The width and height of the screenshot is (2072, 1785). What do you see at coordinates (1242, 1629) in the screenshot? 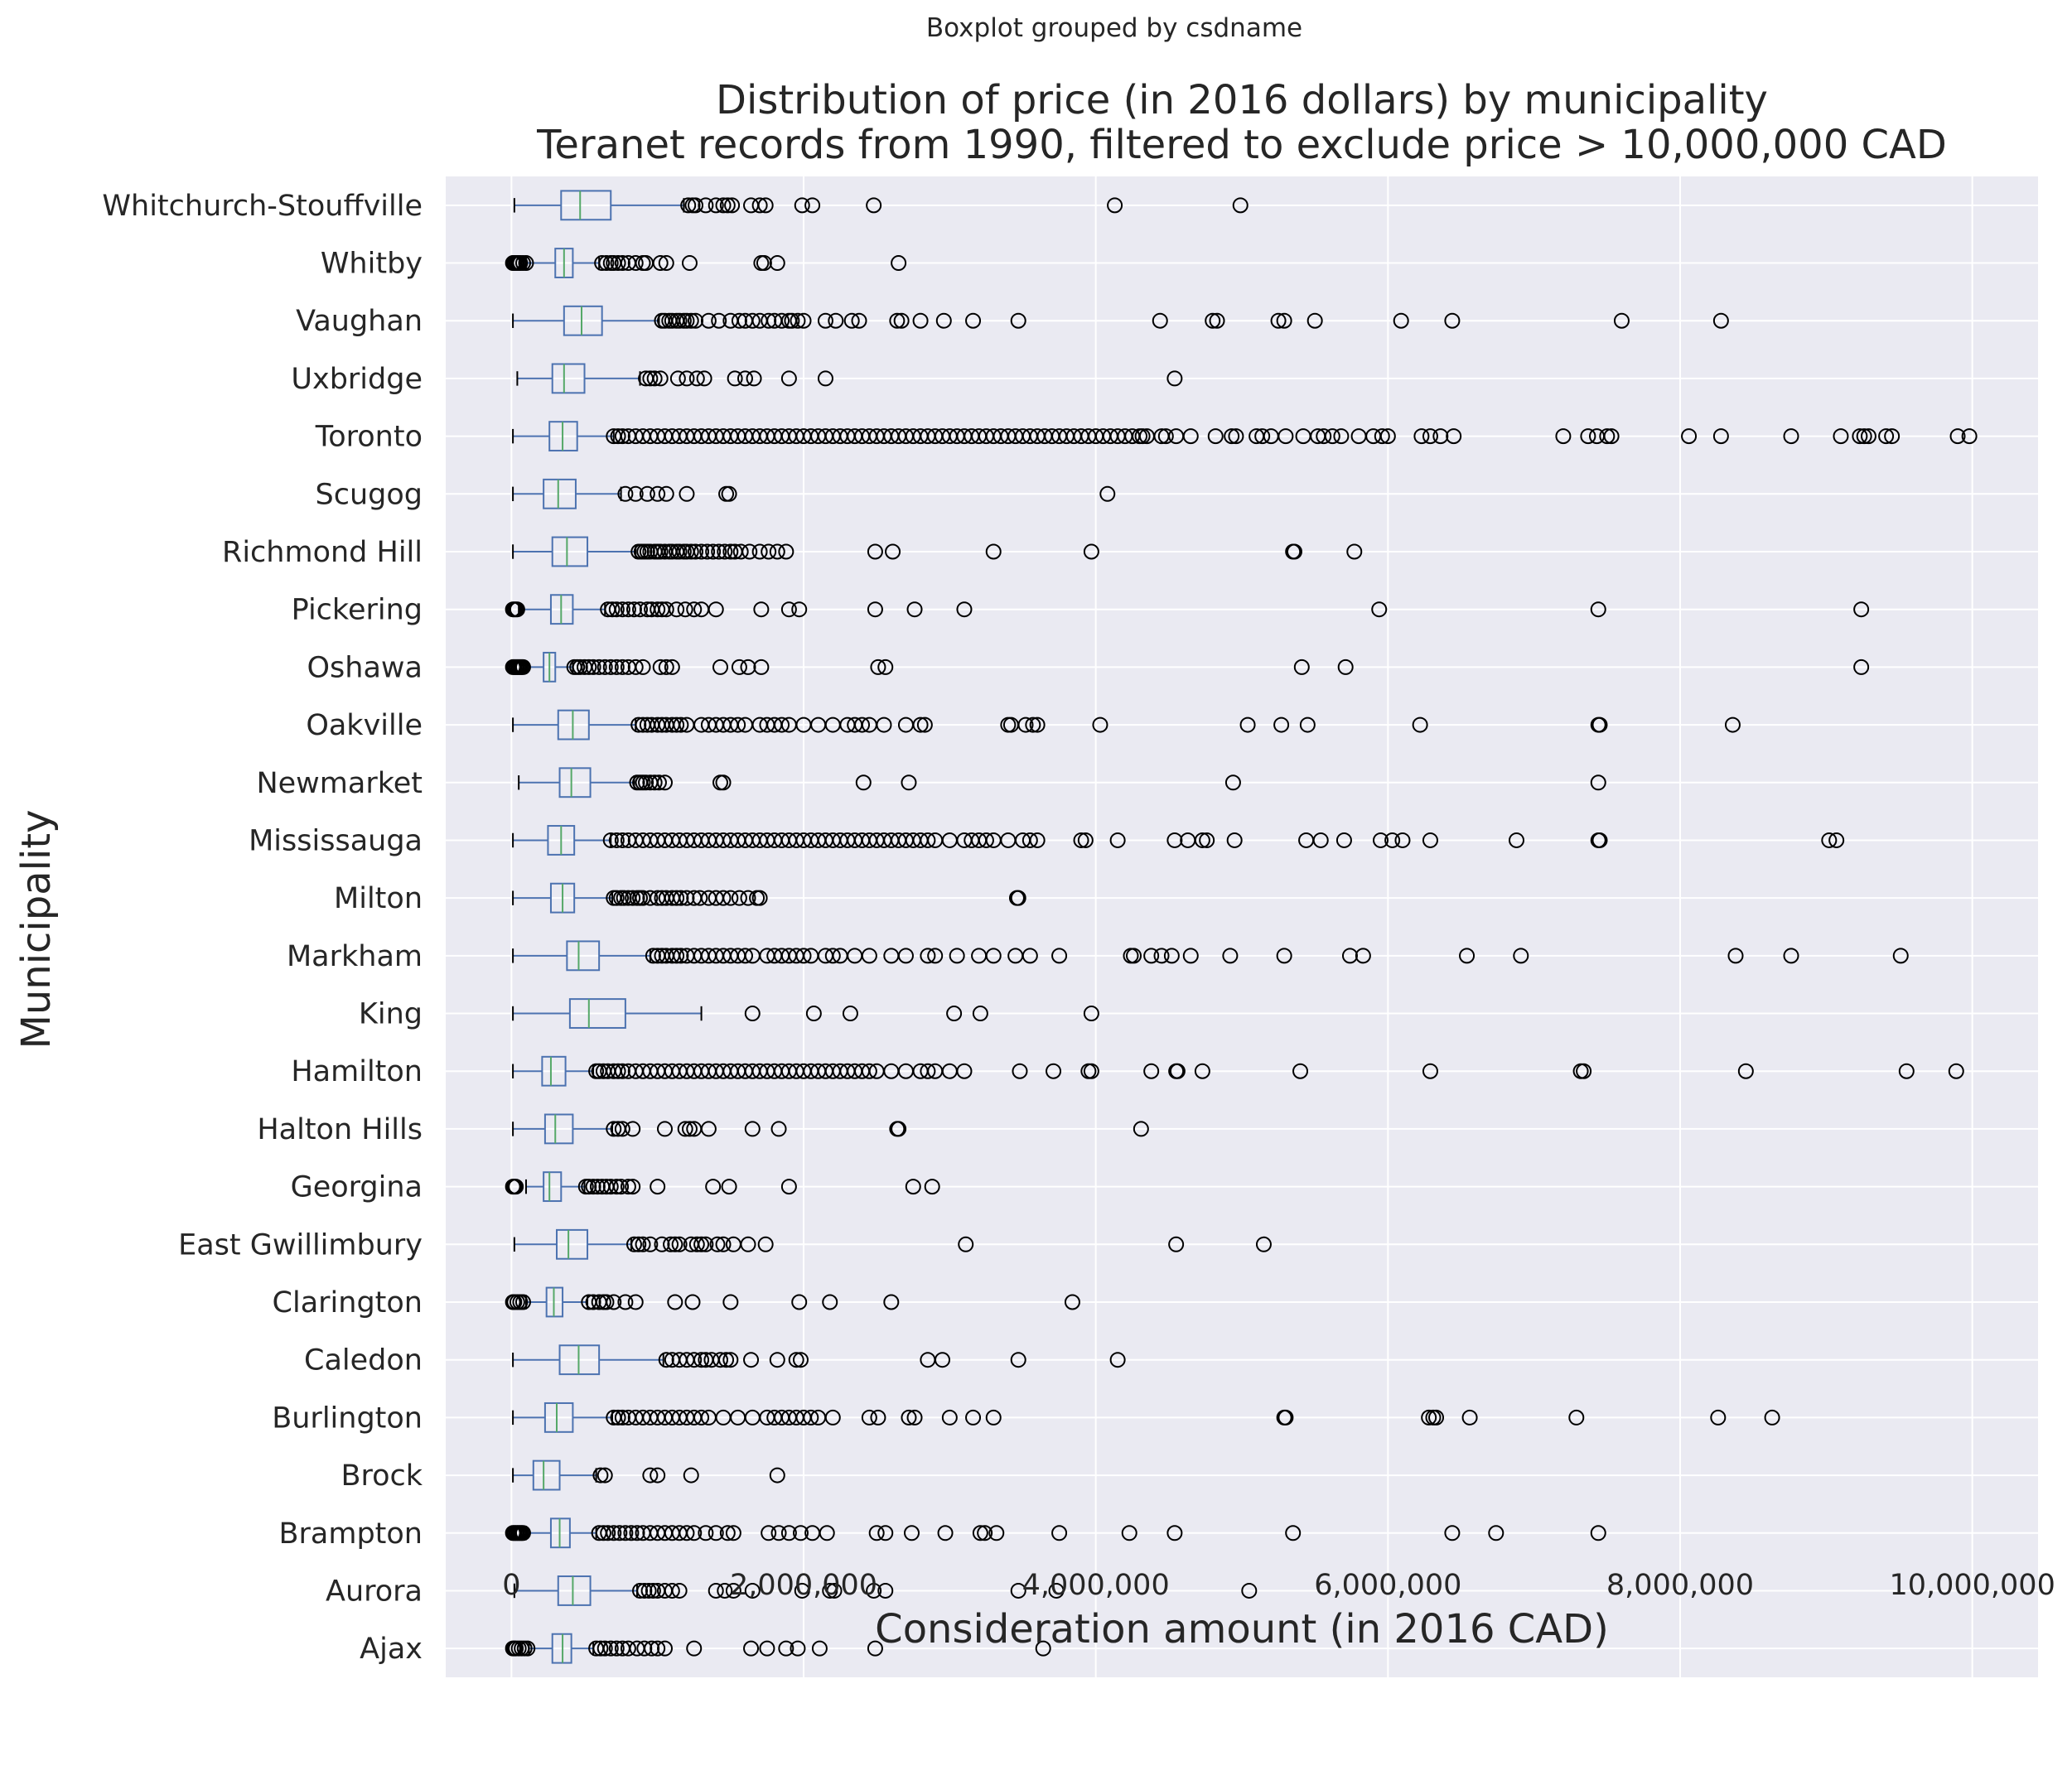
I see `x-axis-label: Consideration amount (in 2016 CAD)` at bounding box center [1242, 1629].